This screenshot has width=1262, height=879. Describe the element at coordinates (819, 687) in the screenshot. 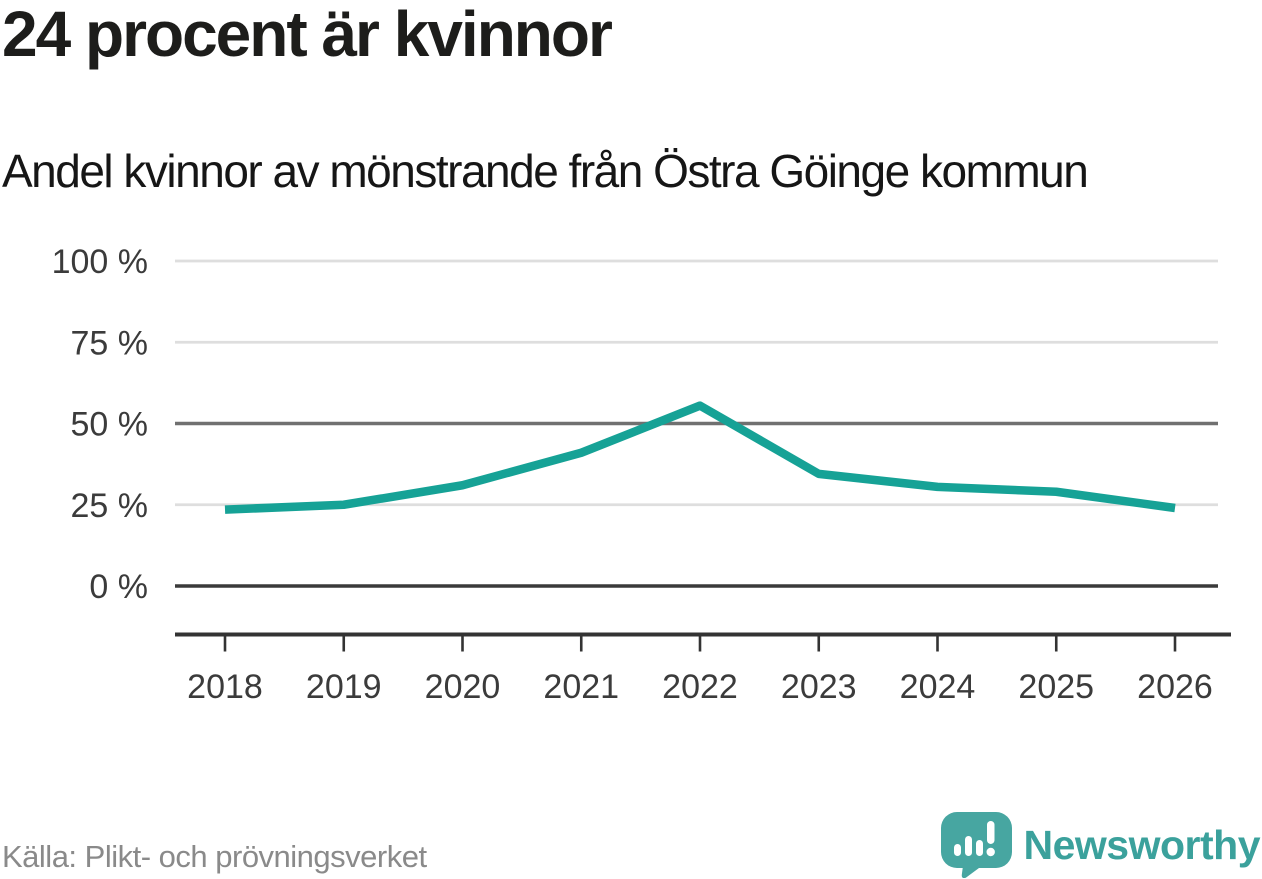

I see `x-axis-label: 2023` at that location.